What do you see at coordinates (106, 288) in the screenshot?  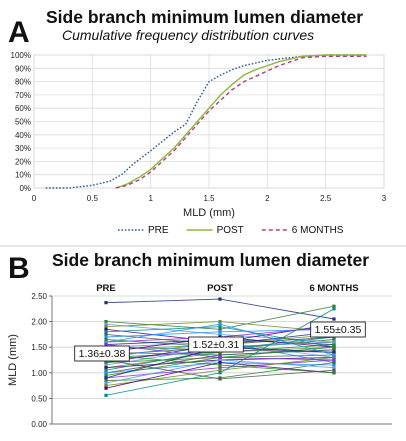 I see `group-label: PRE` at bounding box center [106, 288].